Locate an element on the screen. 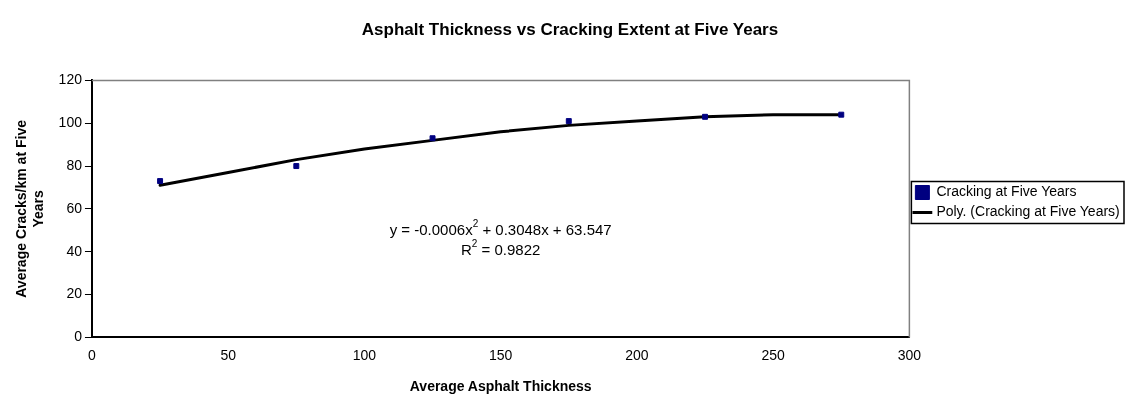 The height and width of the screenshot is (405, 1135). x-tick-label: 0 is located at coordinates (92, 354).